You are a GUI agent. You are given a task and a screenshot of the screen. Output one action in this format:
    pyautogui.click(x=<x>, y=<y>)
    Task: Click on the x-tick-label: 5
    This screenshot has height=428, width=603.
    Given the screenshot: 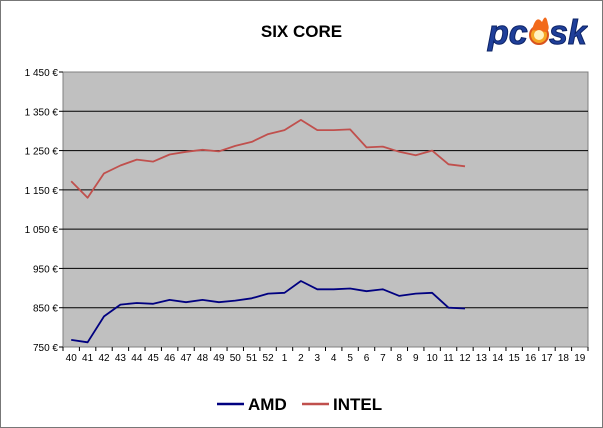 What is the action you would take?
    pyautogui.click(x=350, y=358)
    